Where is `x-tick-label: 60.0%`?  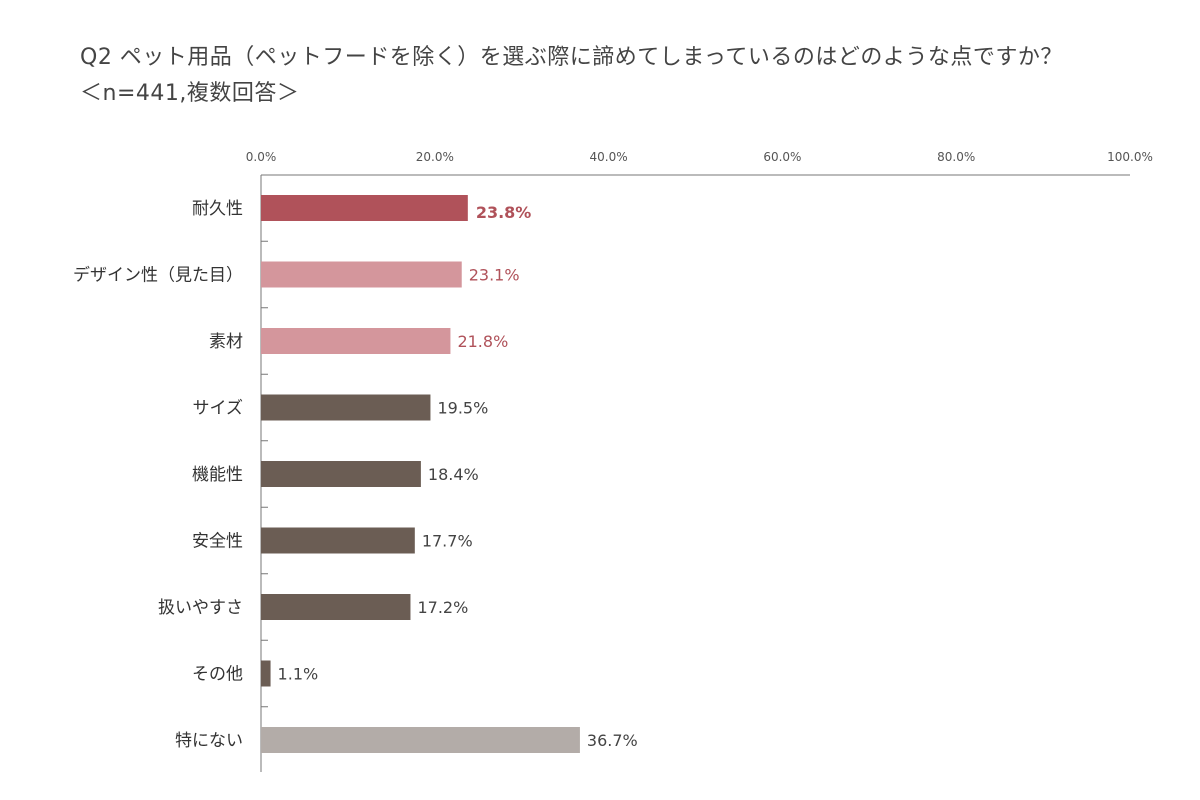
x-tick-label: 60.0% is located at coordinates (782, 157).